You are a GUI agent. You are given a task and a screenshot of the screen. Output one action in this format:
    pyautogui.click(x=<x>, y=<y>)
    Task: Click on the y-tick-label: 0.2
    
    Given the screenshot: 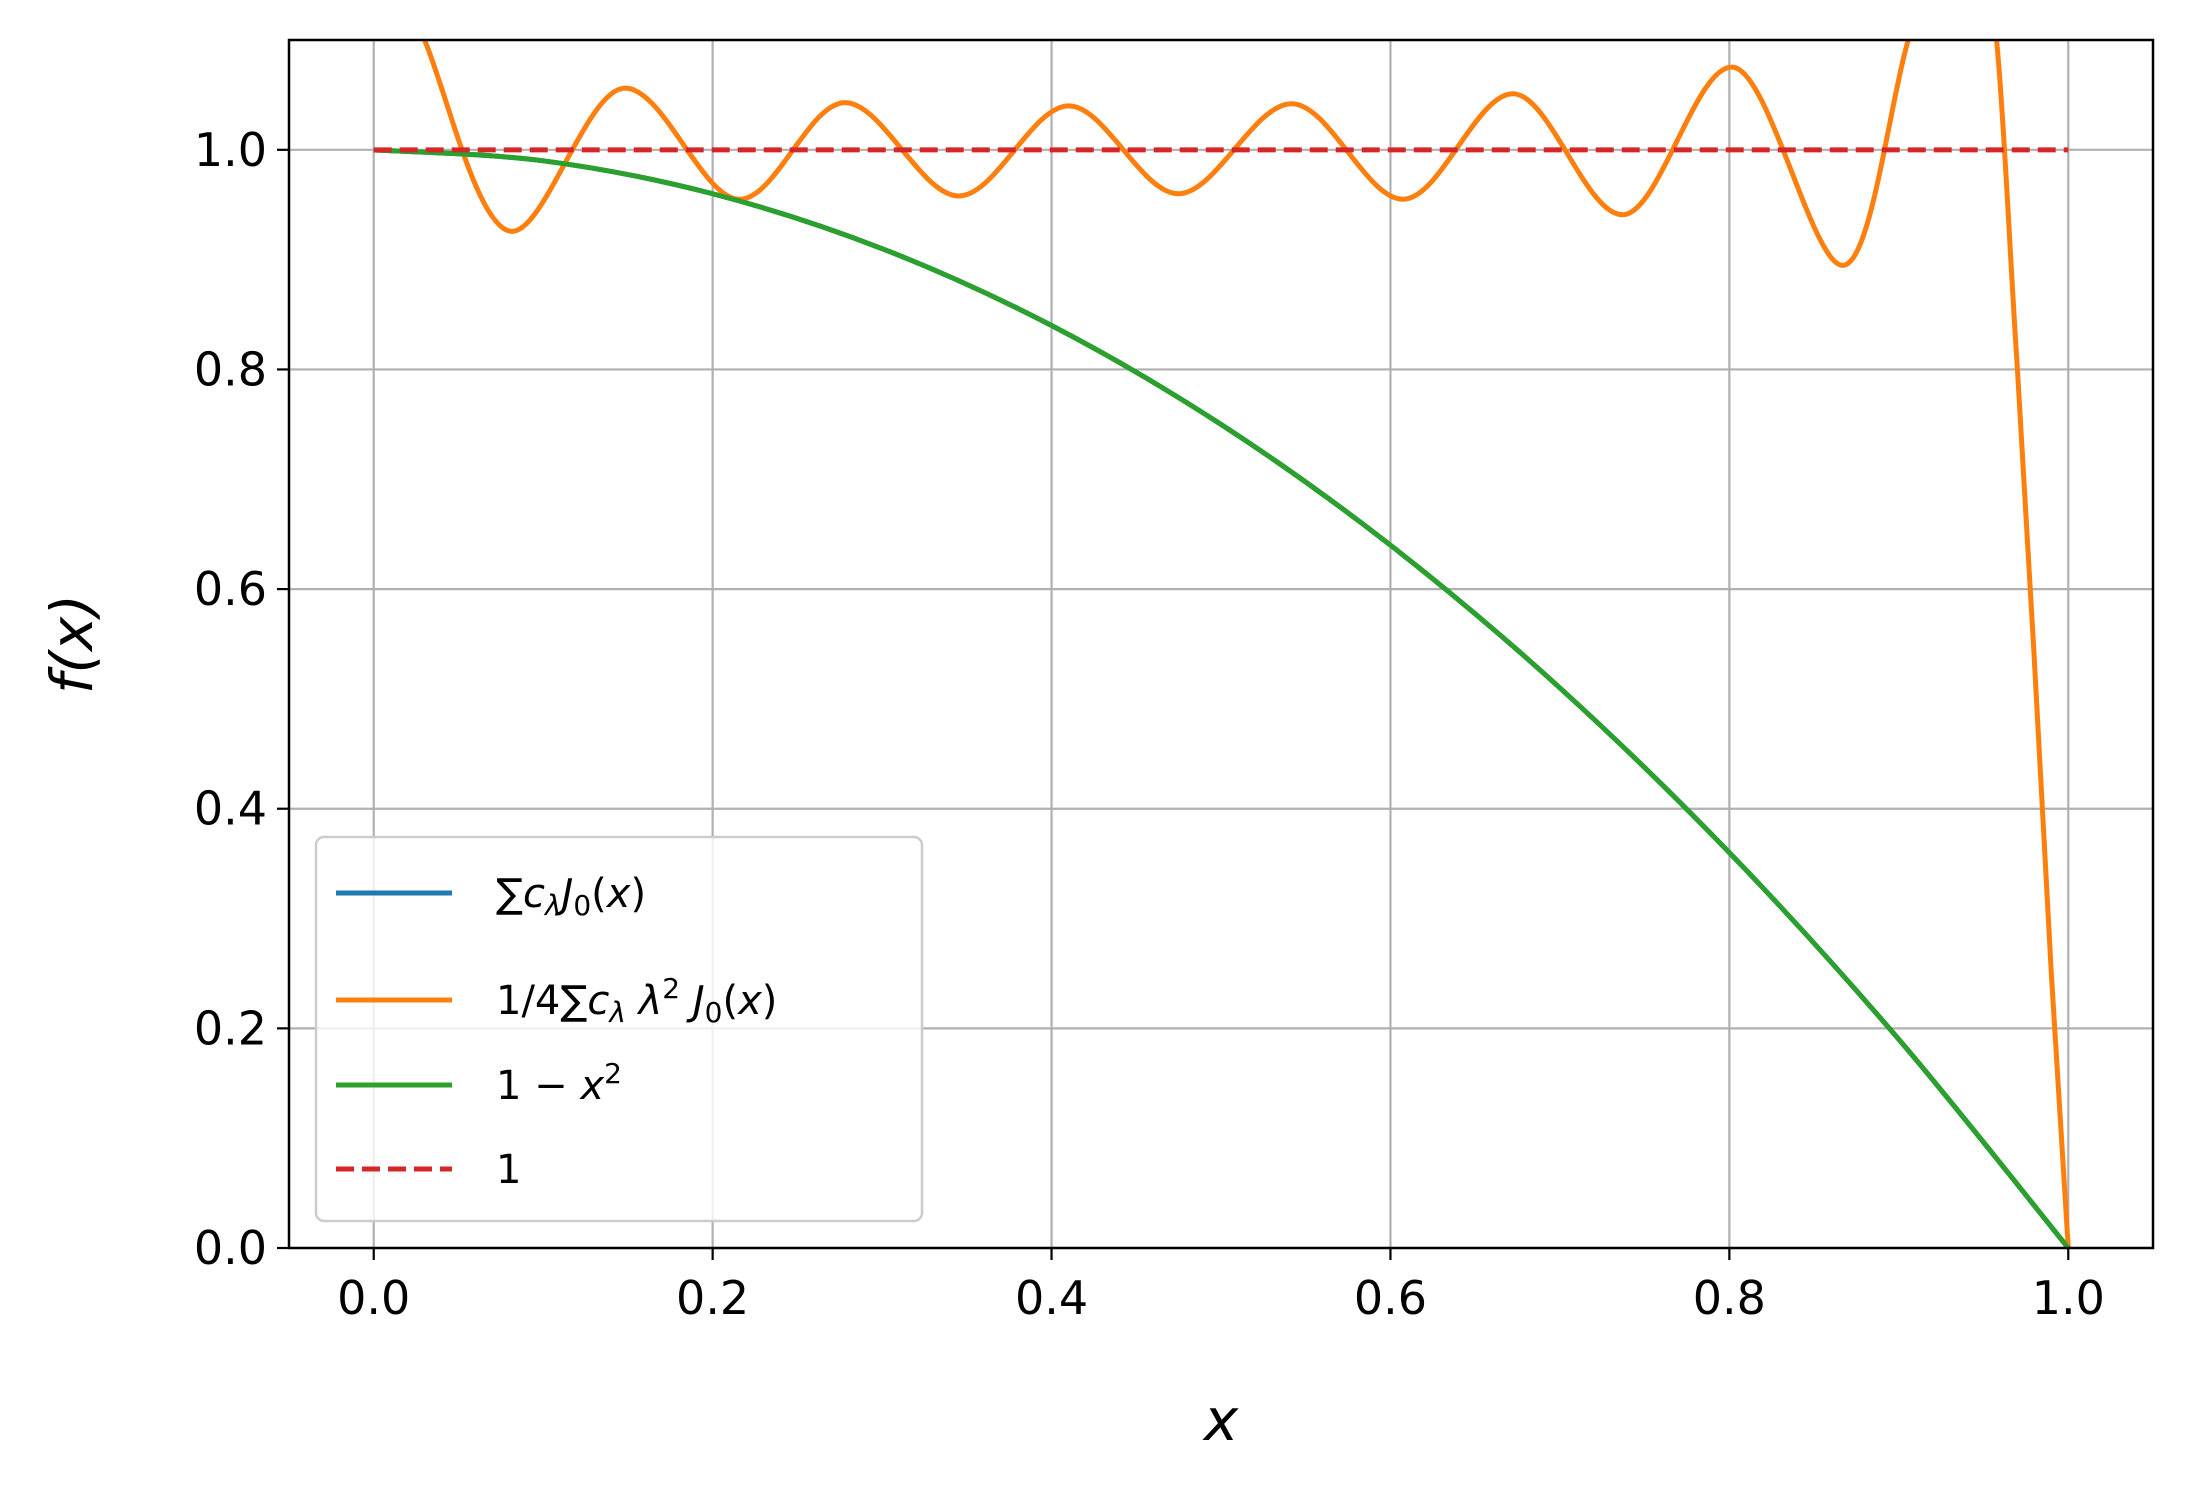 What is the action you would take?
    pyautogui.click(x=230, y=1028)
    